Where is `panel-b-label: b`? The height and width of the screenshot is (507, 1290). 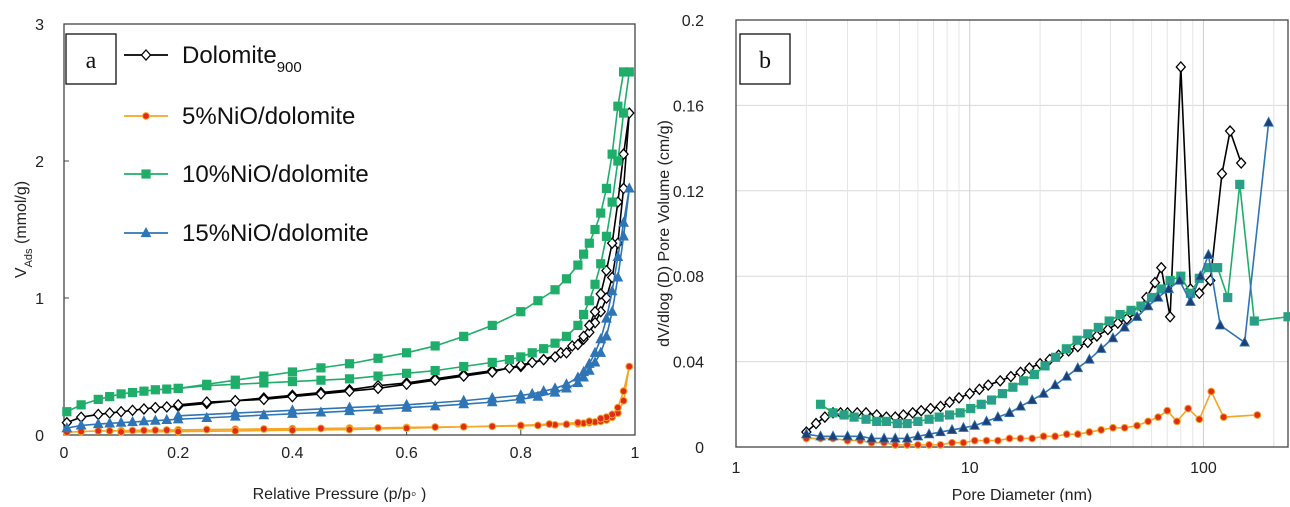
panel-b-label: b is located at coordinates (765, 61).